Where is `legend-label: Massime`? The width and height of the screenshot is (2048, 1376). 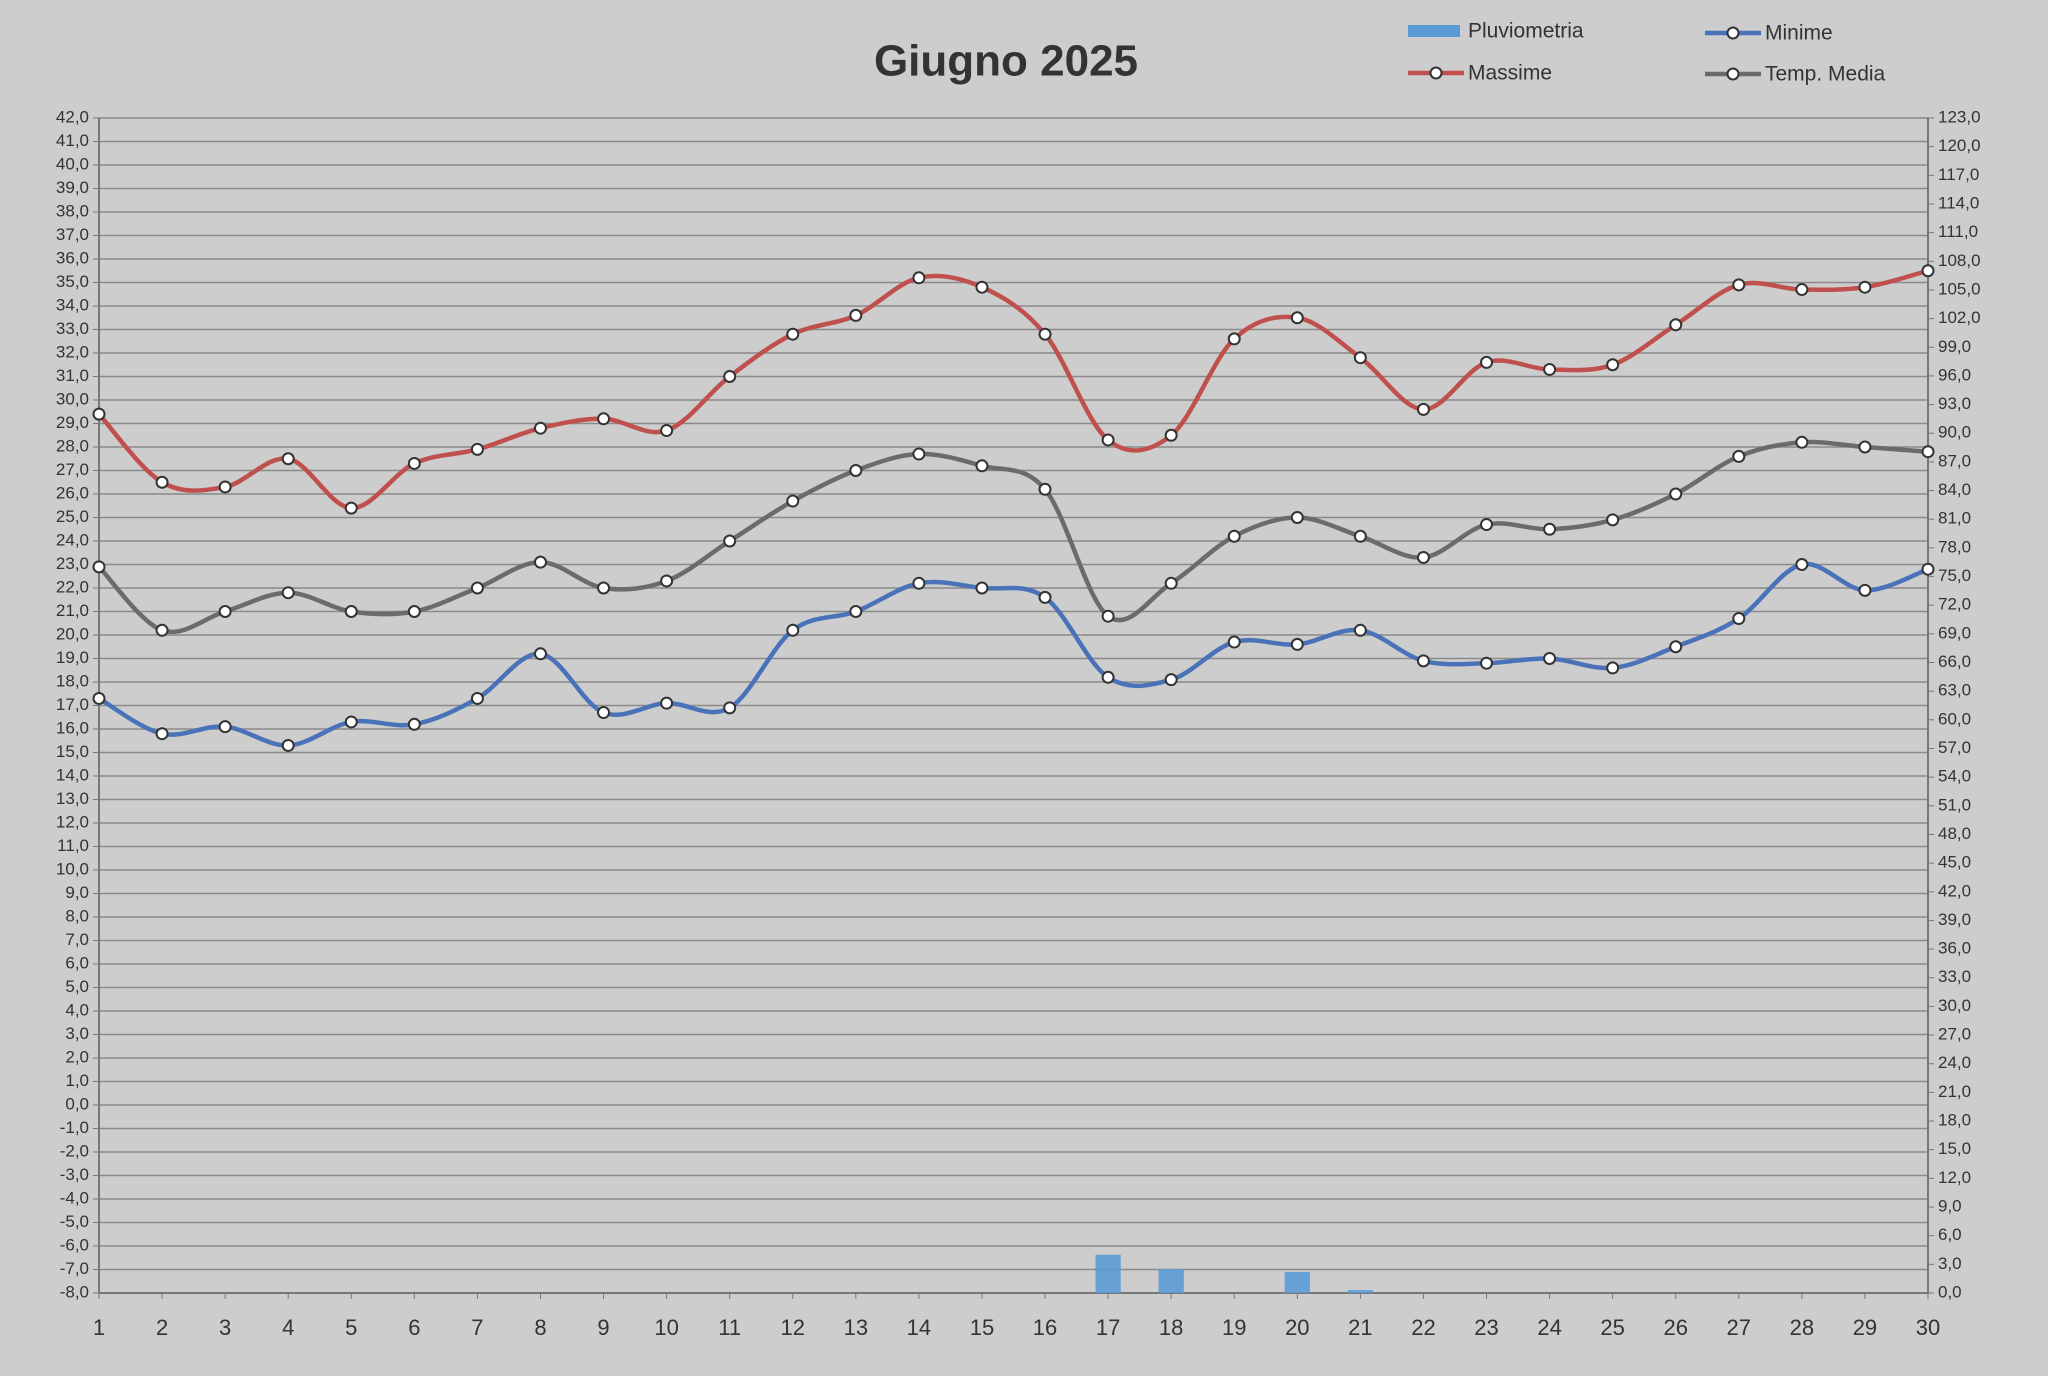
legend-label: Massime is located at coordinates (1510, 73).